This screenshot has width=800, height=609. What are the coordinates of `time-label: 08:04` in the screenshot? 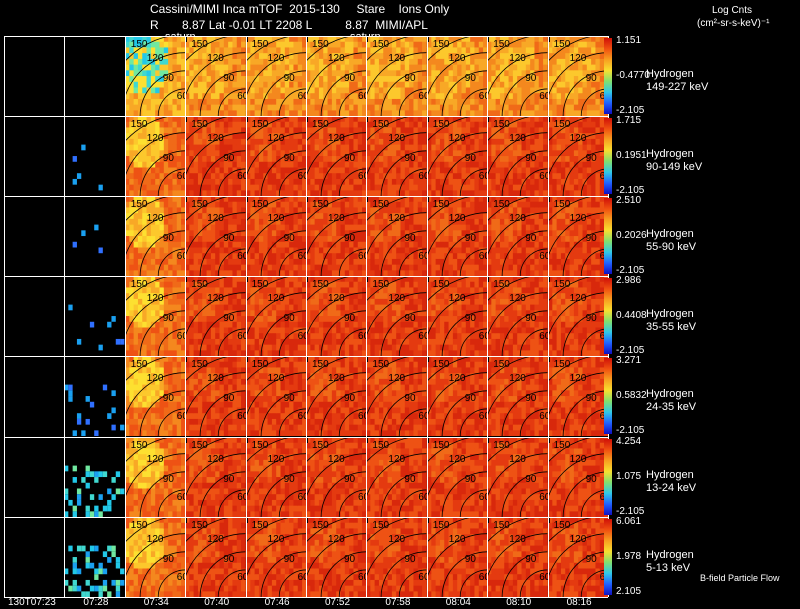 It's located at (458, 602).